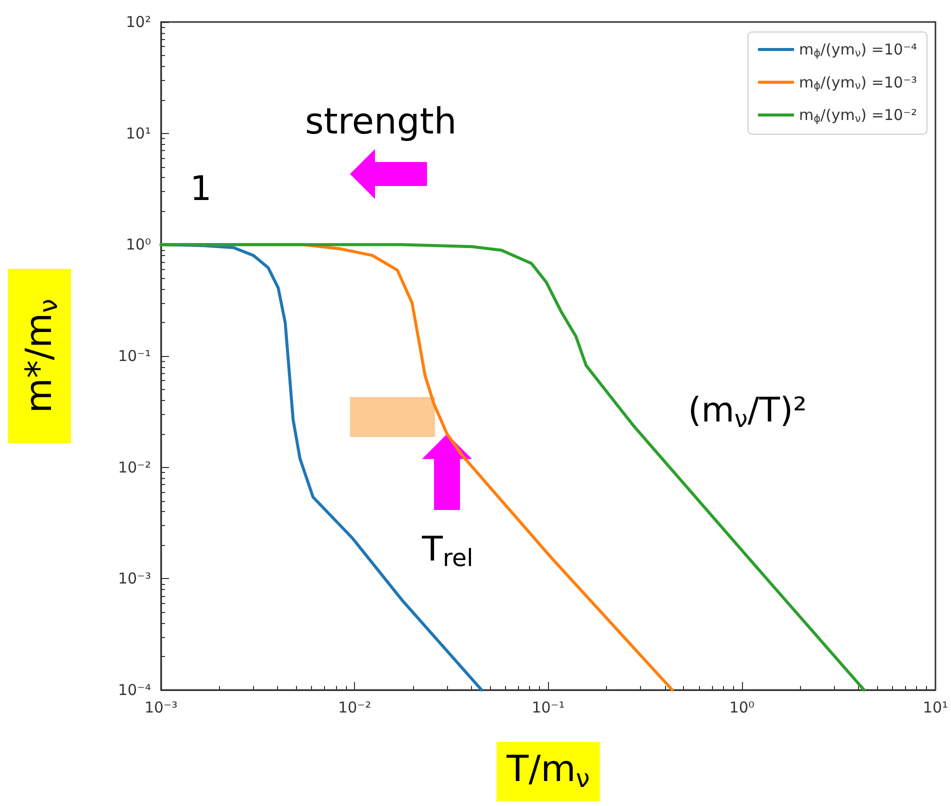 The width and height of the screenshot is (951, 806). I want to click on x-tick-label: 10⁻², so click(355, 707).